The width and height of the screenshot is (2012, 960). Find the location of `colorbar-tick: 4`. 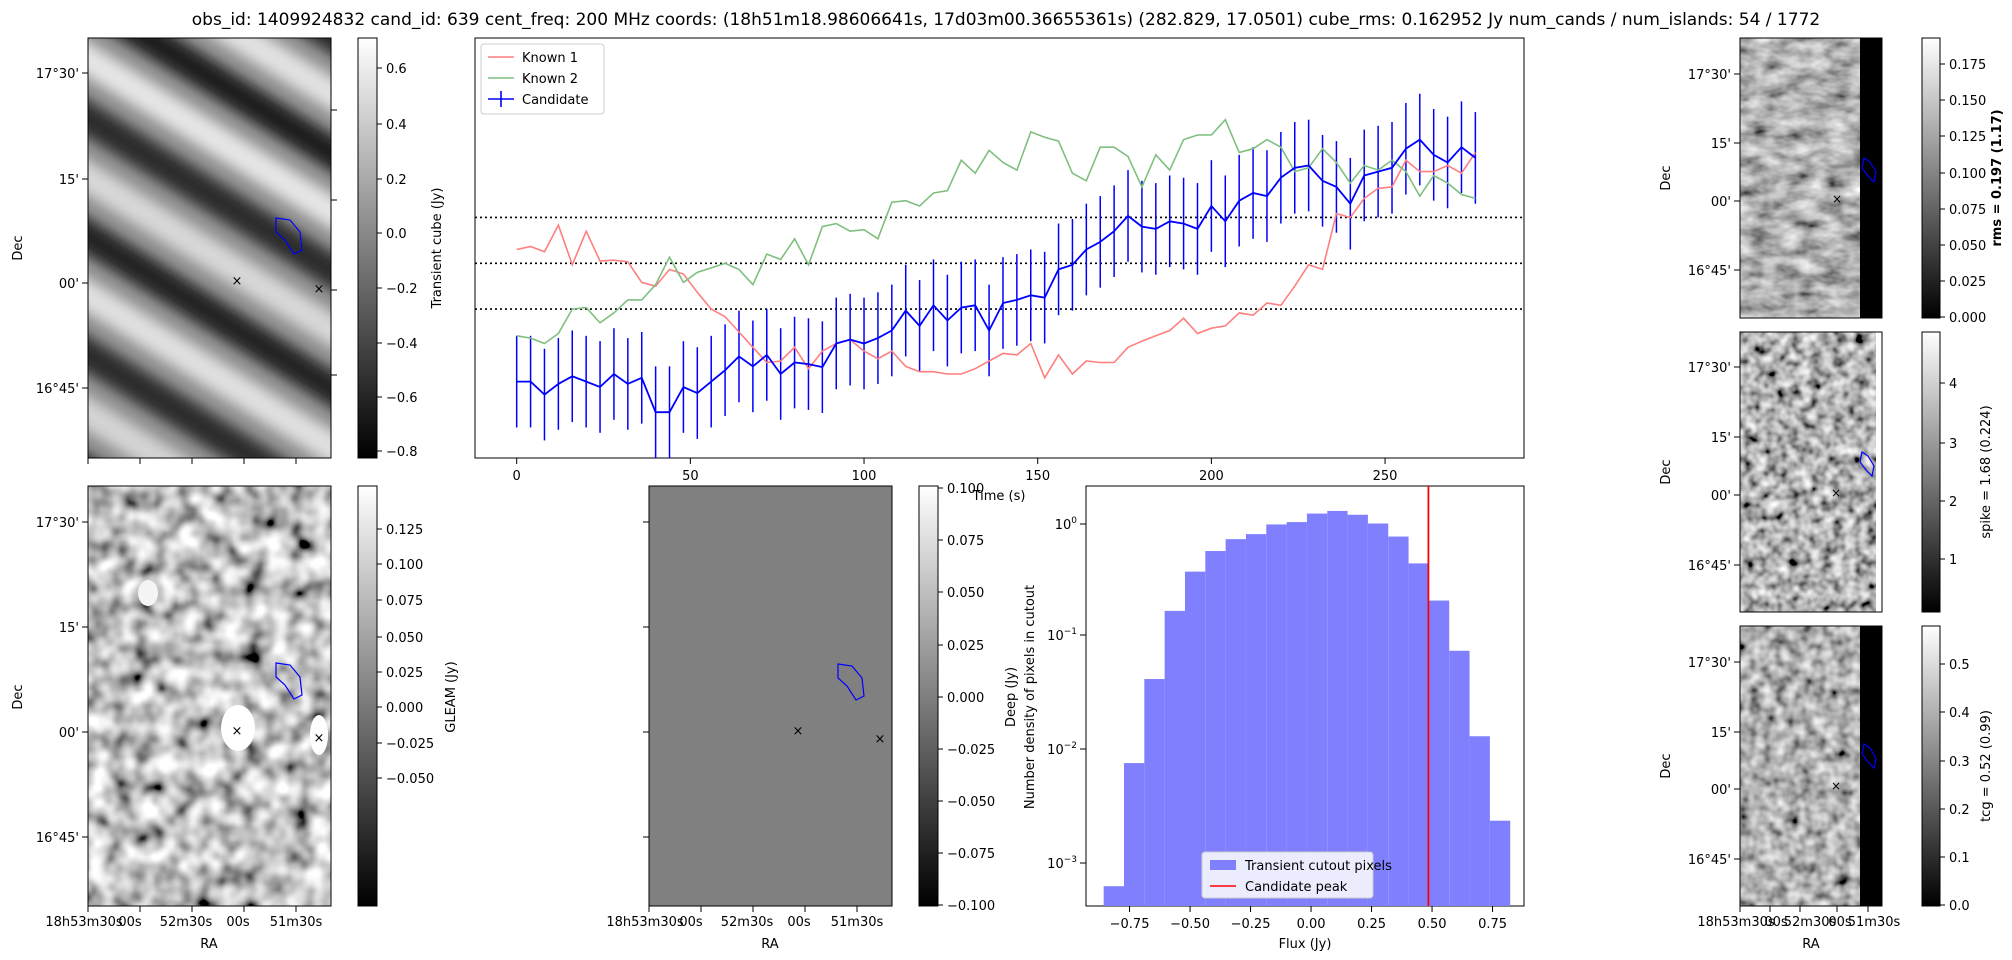

colorbar-tick: 4 is located at coordinates (1953, 384).